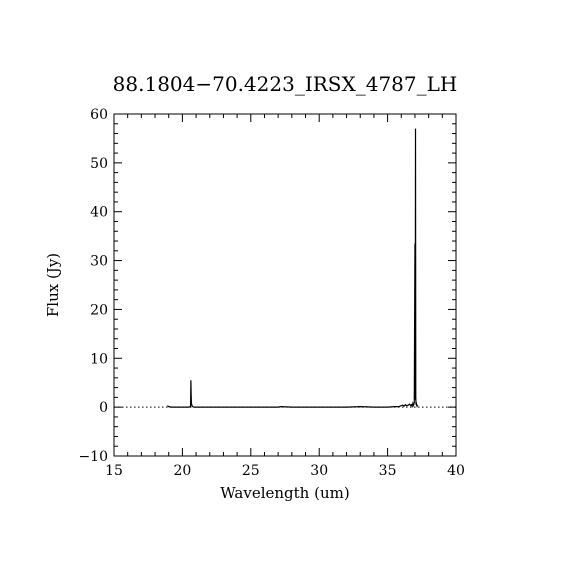 Image resolution: width=570 pixels, height=570 pixels. I want to click on chart-title: 88.1804−70.4223_IRSX_4787_LH, so click(285, 84).